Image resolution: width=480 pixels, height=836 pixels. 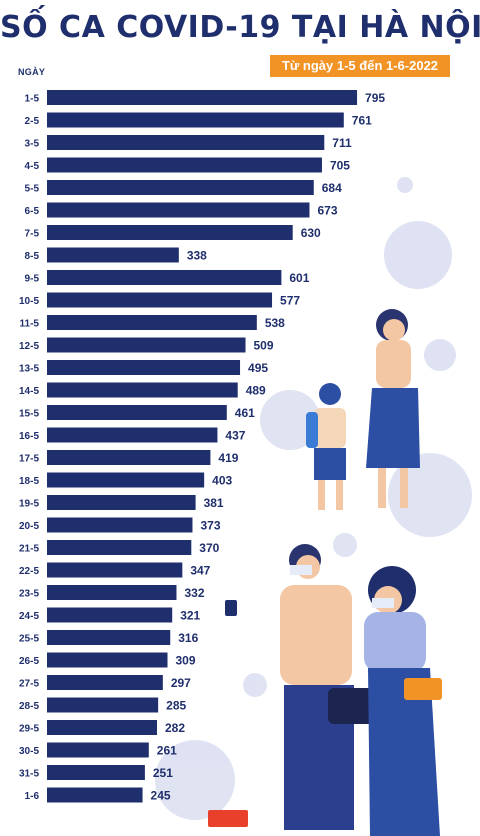 What do you see at coordinates (326, 446) in the screenshot?
I see `boy-figure` at bounding box center [326, 446].